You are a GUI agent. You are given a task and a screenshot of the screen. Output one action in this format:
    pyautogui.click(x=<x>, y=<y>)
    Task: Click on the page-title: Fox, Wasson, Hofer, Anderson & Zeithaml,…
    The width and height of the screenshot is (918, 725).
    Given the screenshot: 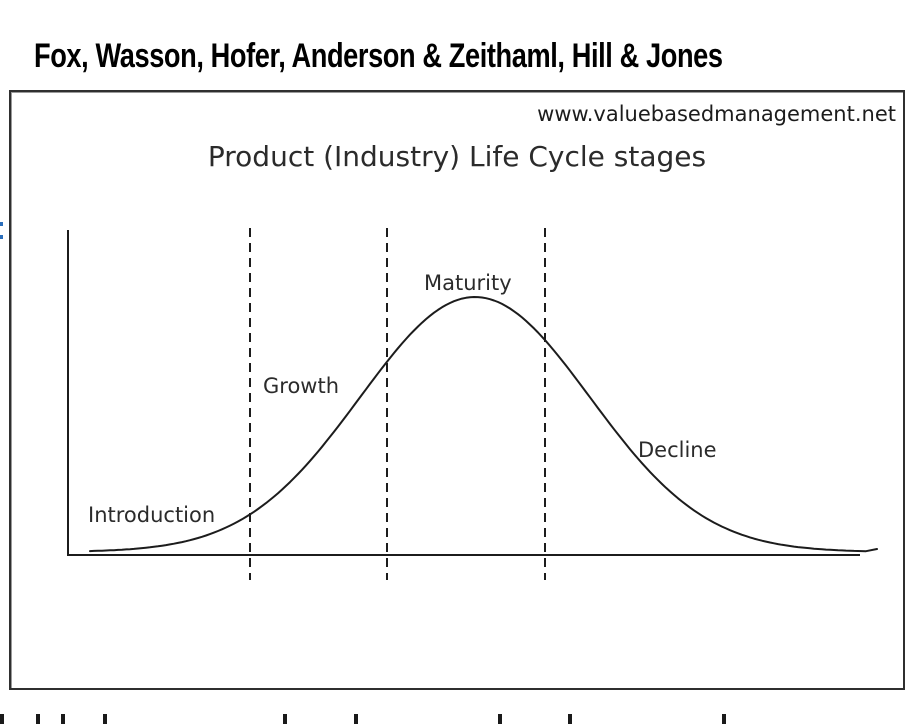 What is the action you would take?
    pyautogui.click(x=378, y=55)
    